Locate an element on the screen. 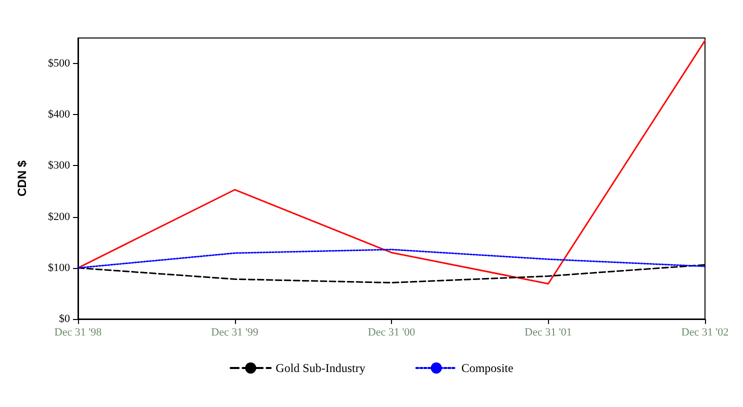 The height and width of the screenshot is (407, 743). y-tick-label: $500 is located at coordinates (59, 64).